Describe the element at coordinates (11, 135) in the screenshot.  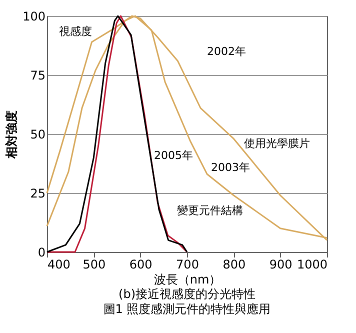
I see `y-axis-title: 相対強度` at that location.